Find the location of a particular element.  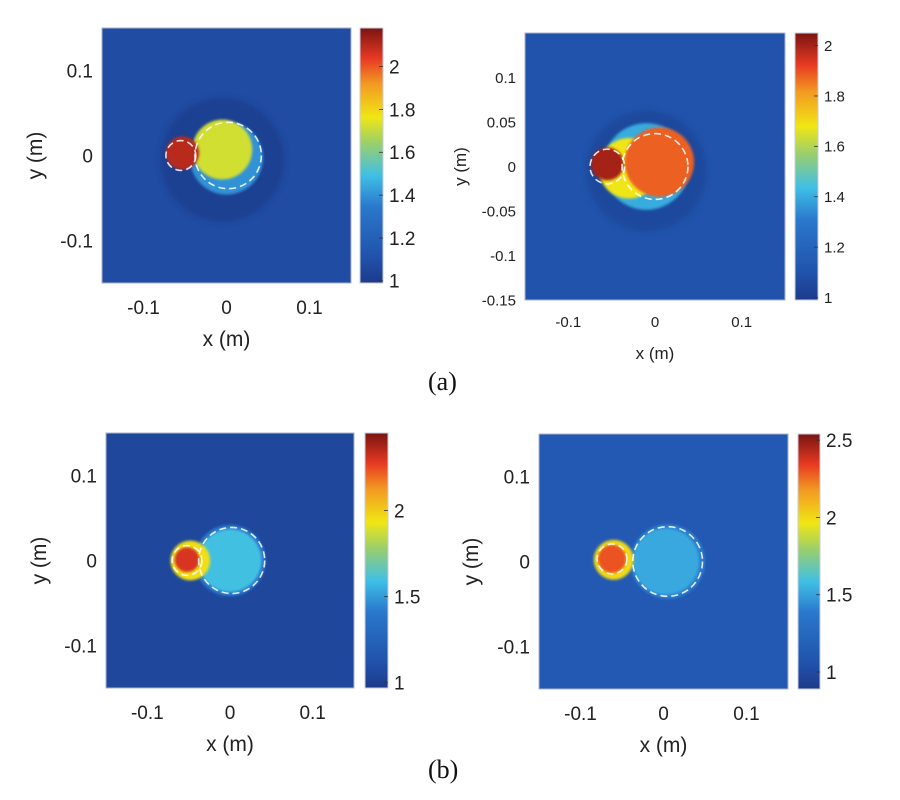

y-tick-label: 0.05 is located at coordinates (501, 122).